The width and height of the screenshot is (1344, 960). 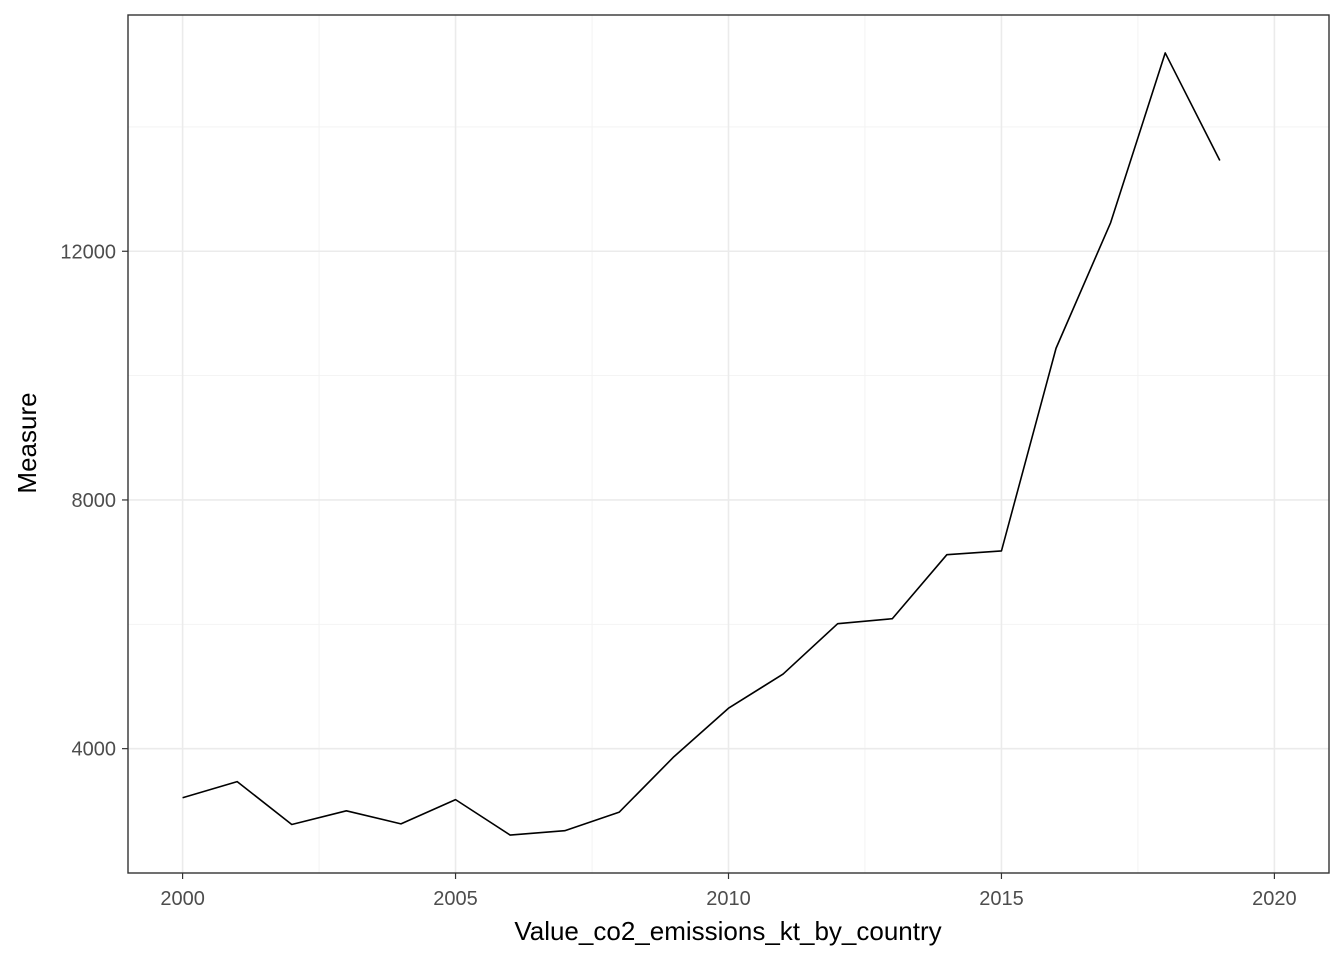 What do you see at coordinates (1001, 899) in the screenshot?
I see `x-tick-label: 2015` at bounding box center [1001, 899].